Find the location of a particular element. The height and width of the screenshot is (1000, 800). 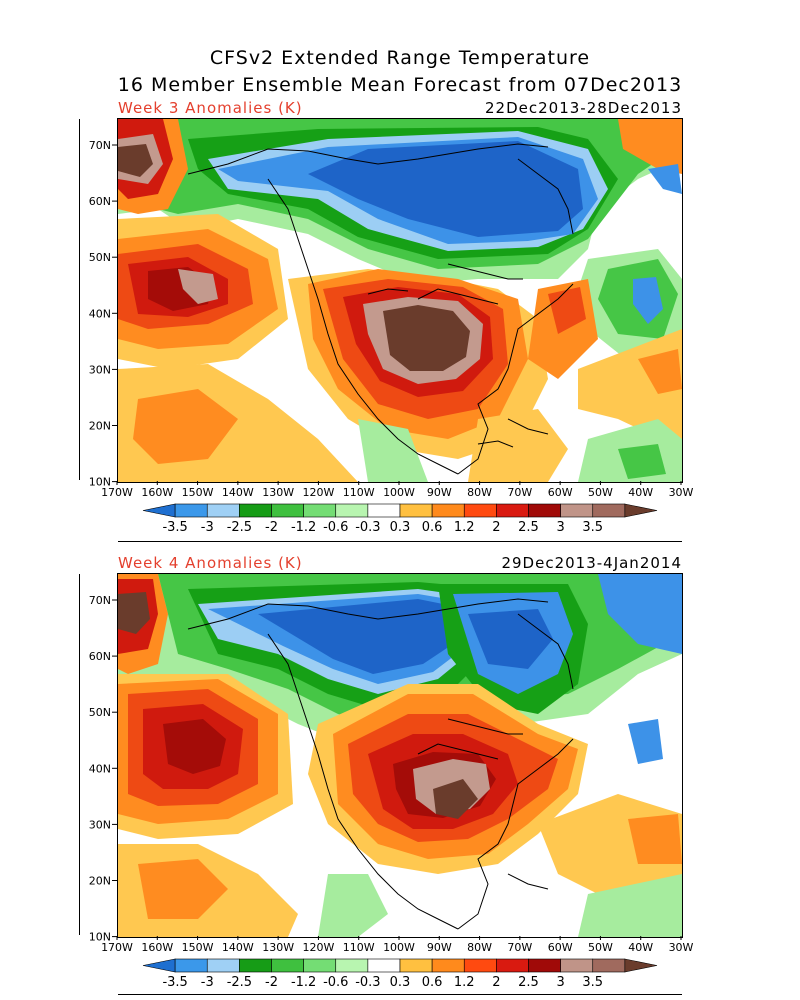

lon-tick-label: 120W is located at coordinates (318, 492).